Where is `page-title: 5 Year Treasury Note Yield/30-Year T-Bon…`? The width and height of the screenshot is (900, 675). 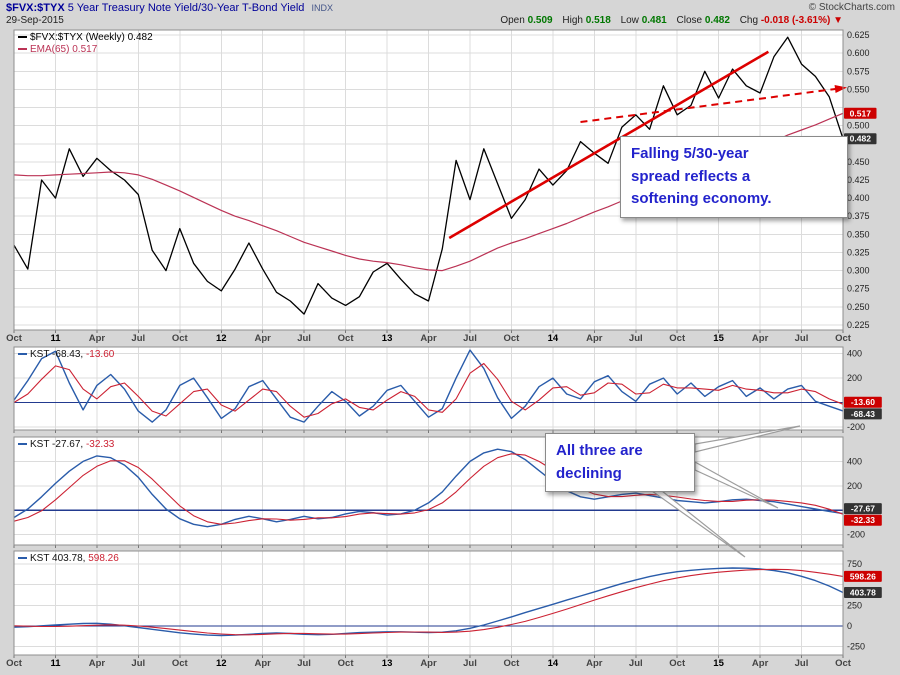
page-title: 5 Year Treasury Note Yield/30-Year T-Bon… is located at coordinates (186, 8).